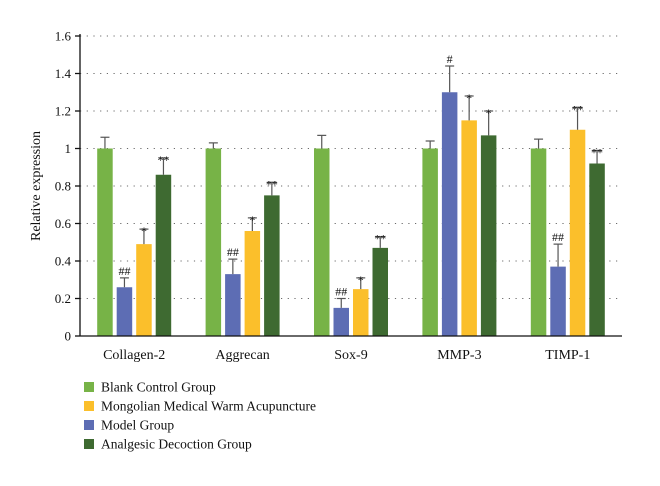 Image resolution: width=660 pixels, height=486 pixels. I want to click on x-category-label: Sox-9, so click(350, 355).